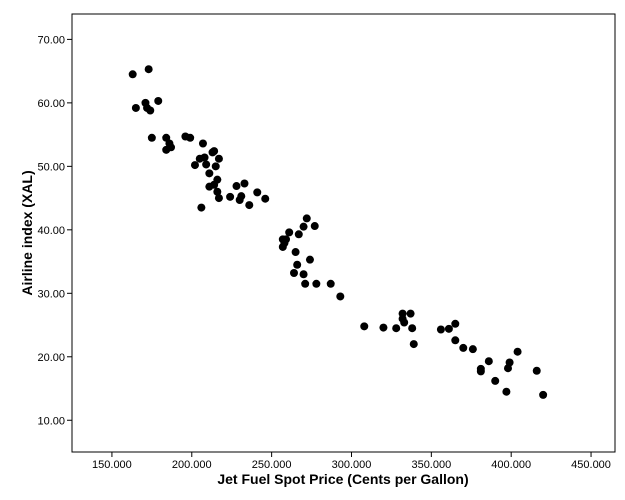 Image resolution: width=625 pixels, height=500 pixels. Describe the element at coordinates (51, 40) in the screenshot. I see `y-tick-label: 70.00` at that location.